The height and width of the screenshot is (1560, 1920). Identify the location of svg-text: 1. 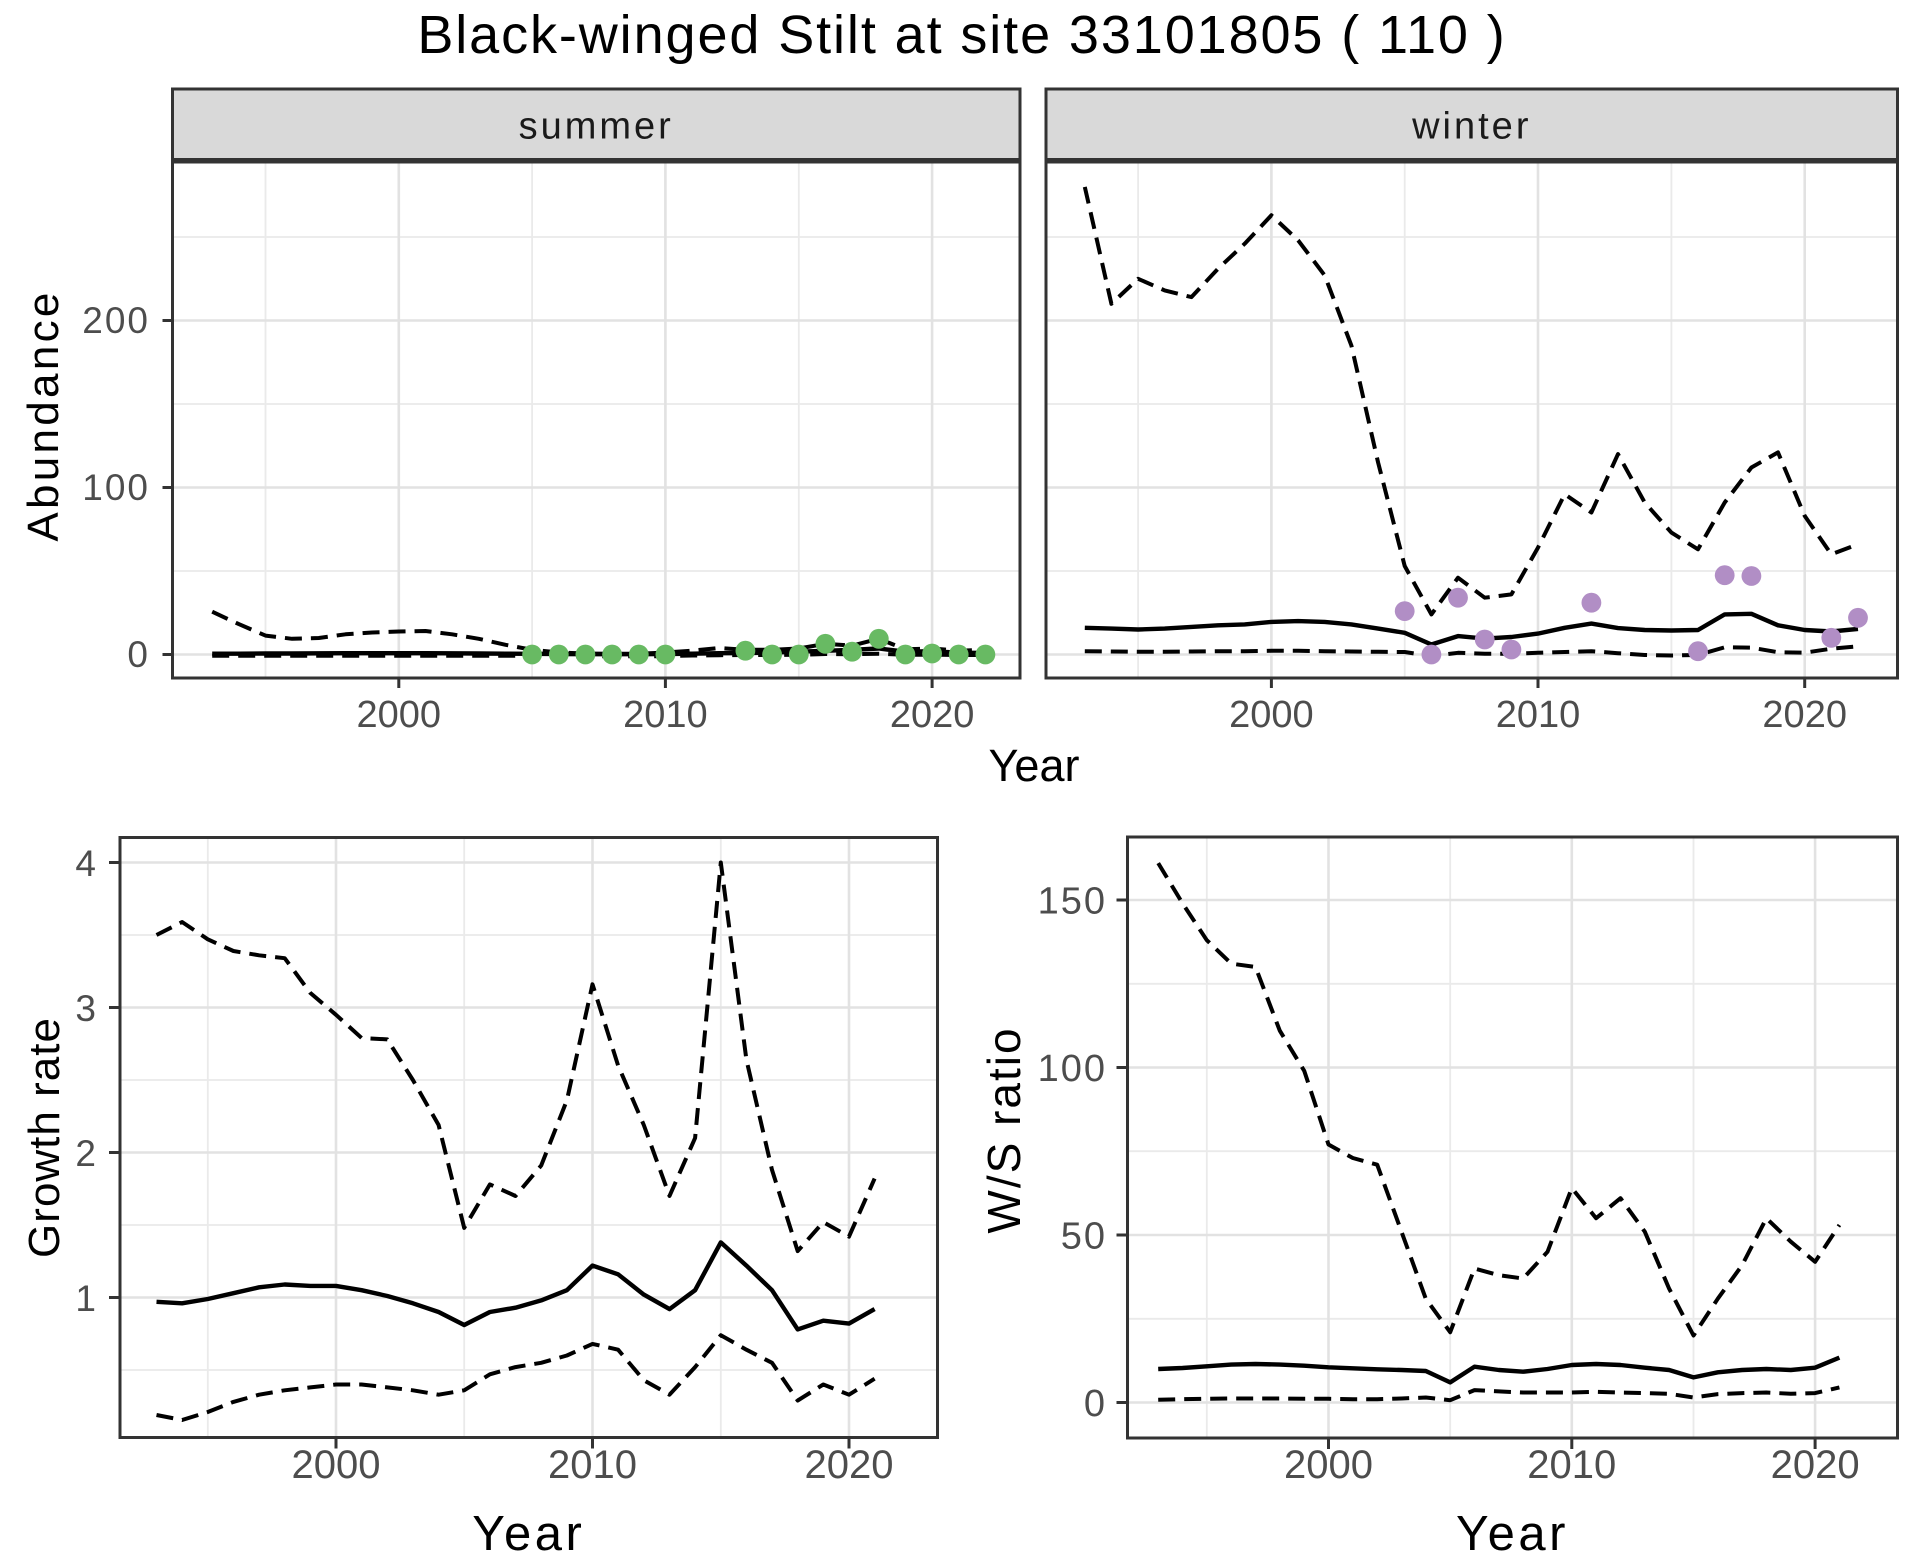
(85, 1298).